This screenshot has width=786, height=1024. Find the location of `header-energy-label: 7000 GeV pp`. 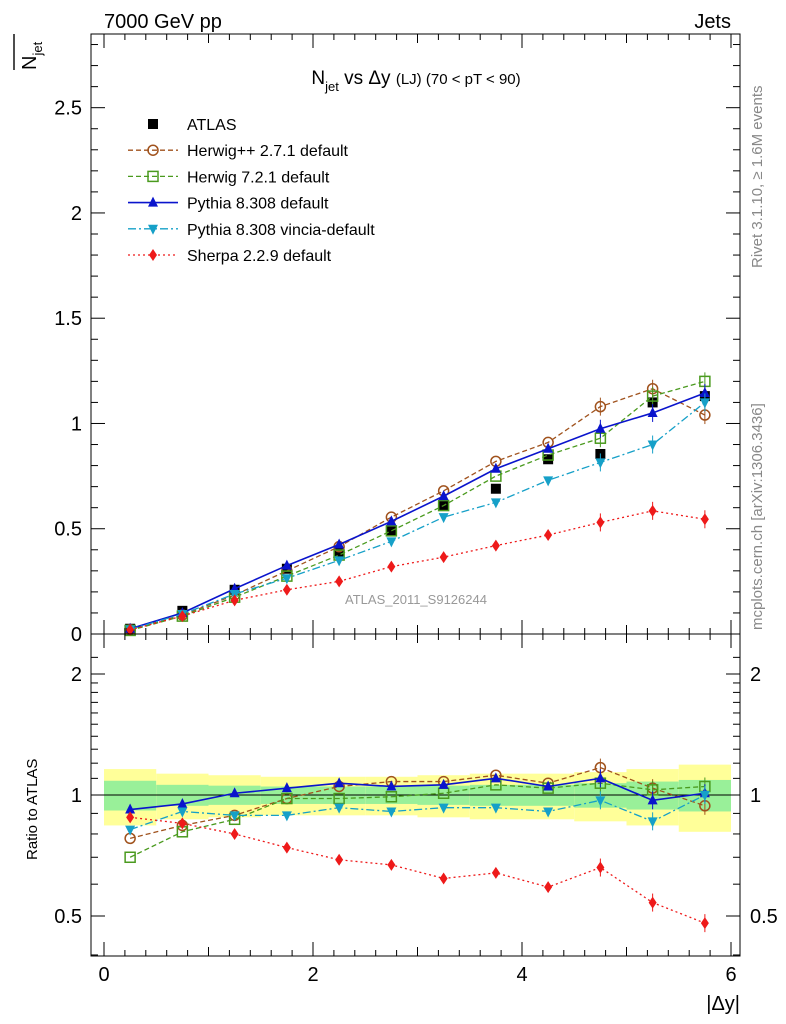

header-energy-label: 7000 GeV pp is located at coordinates (163, 22).